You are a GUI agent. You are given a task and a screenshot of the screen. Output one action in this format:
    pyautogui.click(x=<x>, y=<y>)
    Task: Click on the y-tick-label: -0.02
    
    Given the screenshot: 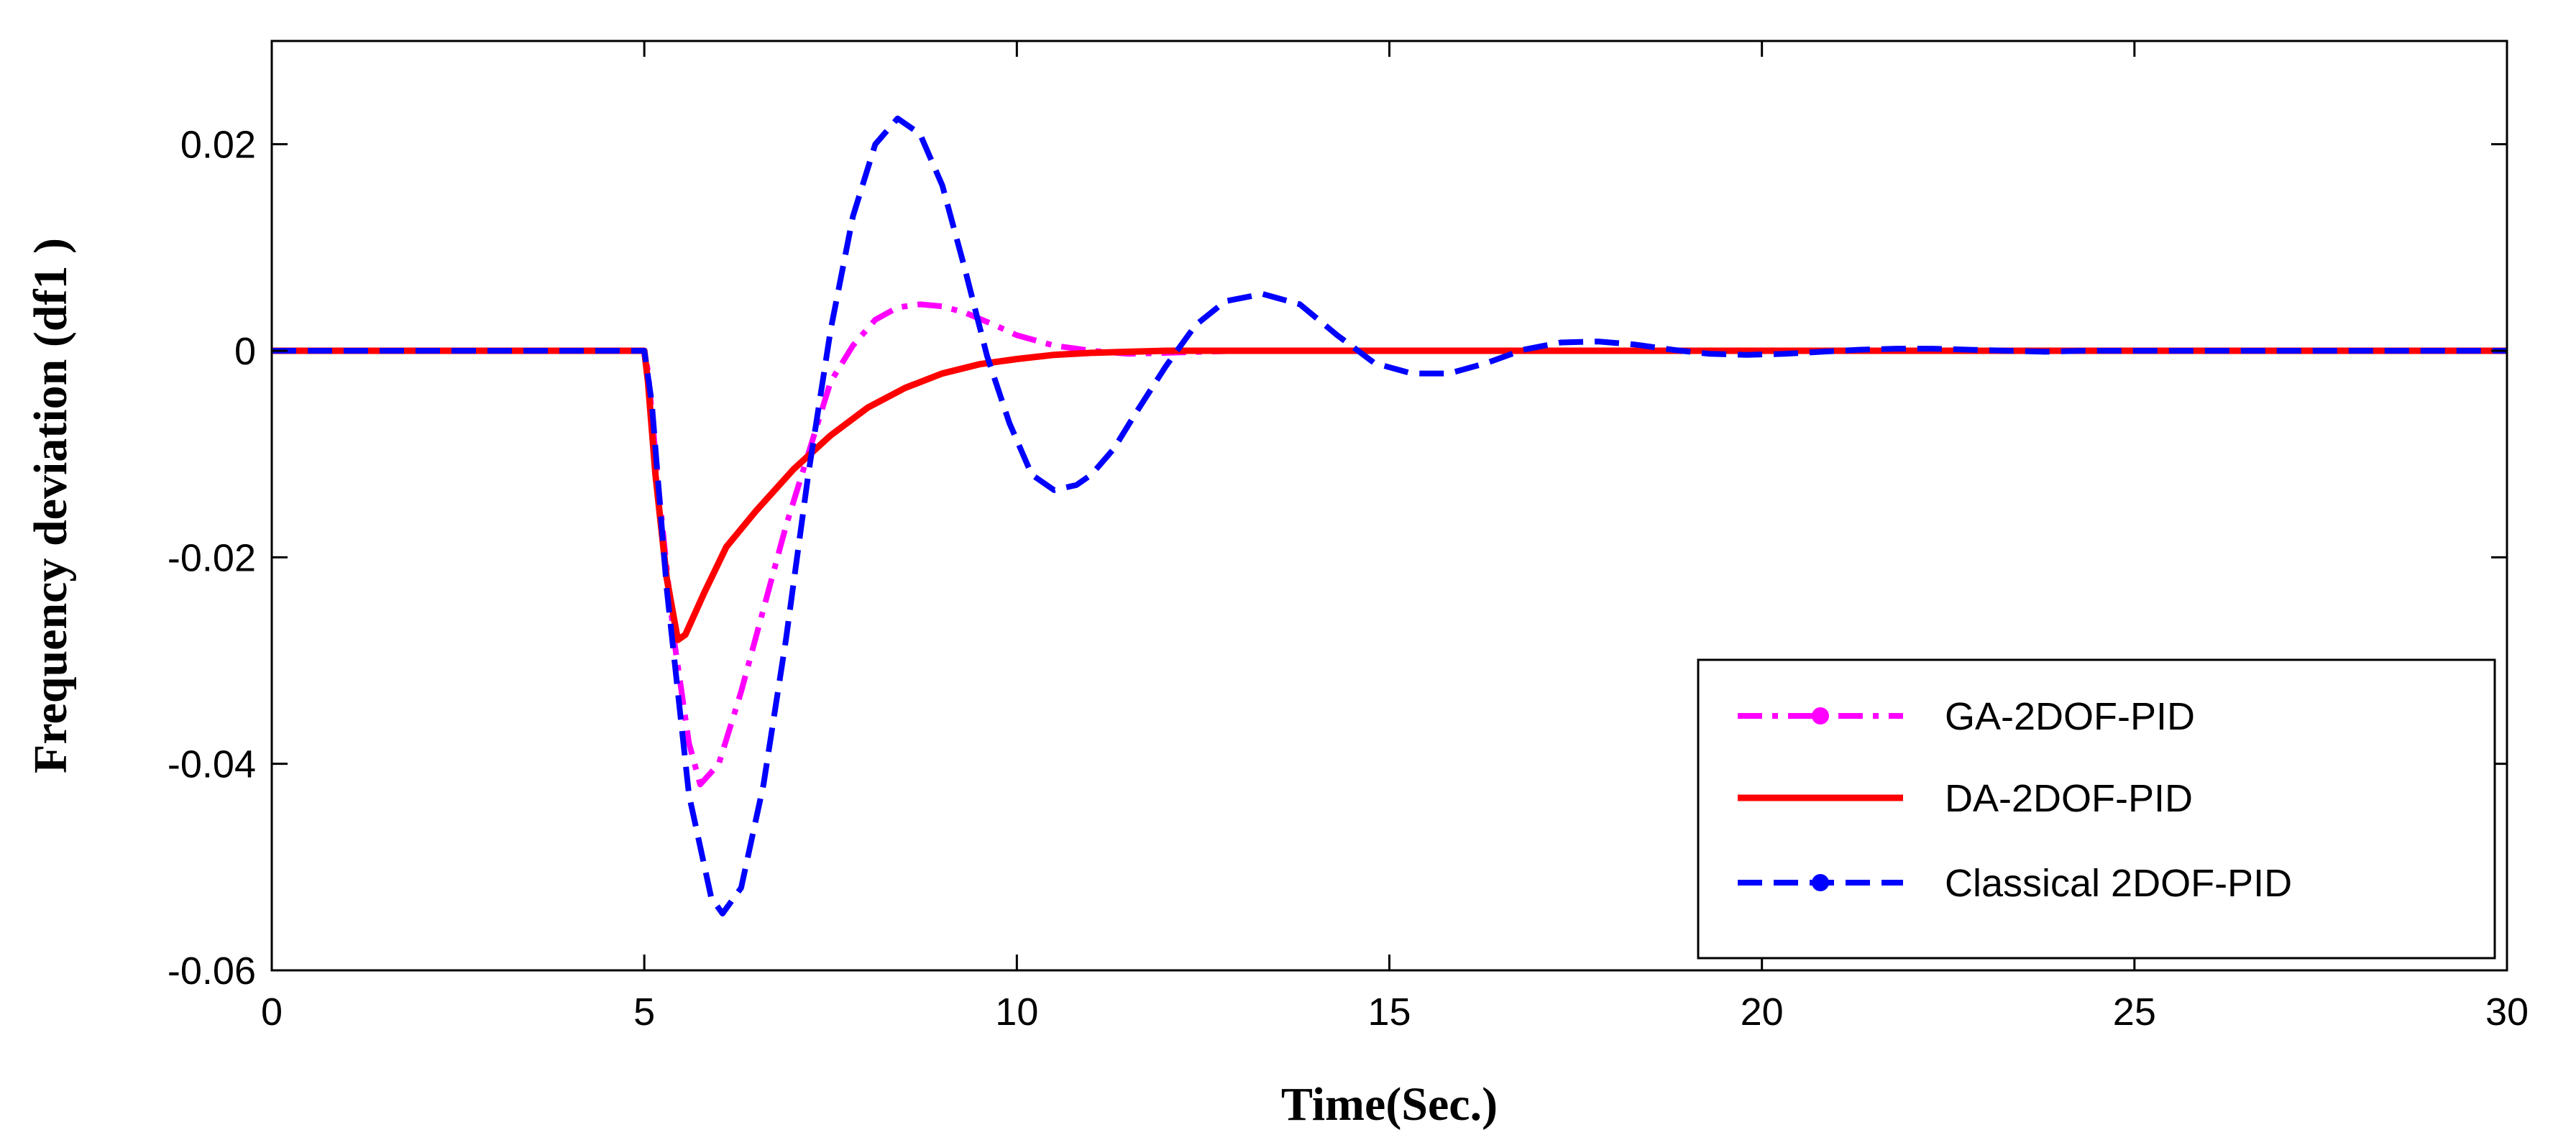 What is the action you would take?
    pyautogui.click(x=212, y=557)
    